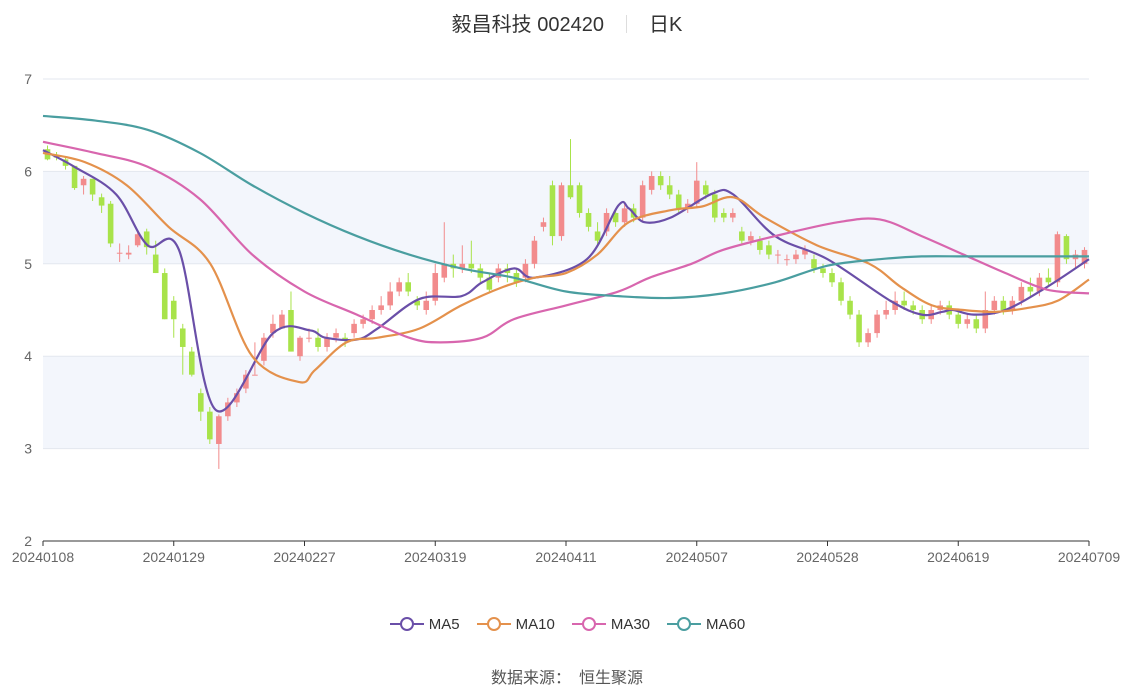 This screenshot has width=1134, height=689. What do you see at coordinates (565, 557) in the screenshot?
I see `x-tick-label: 20240411` at bounding box center [565, 557].